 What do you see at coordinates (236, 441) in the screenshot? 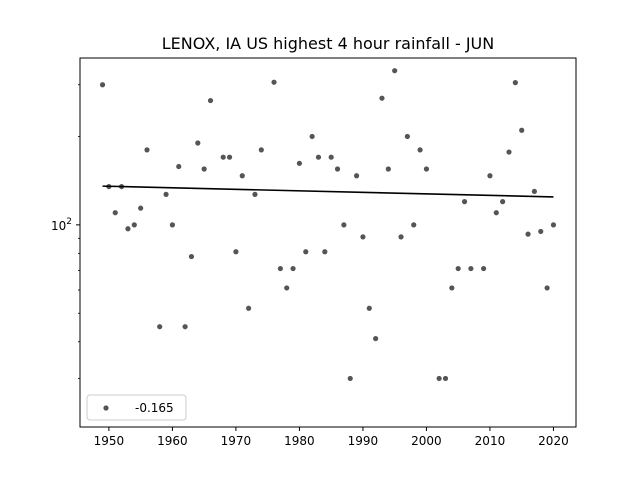
I see `x-tick-label: 1970` at bounding box center [236, 441].